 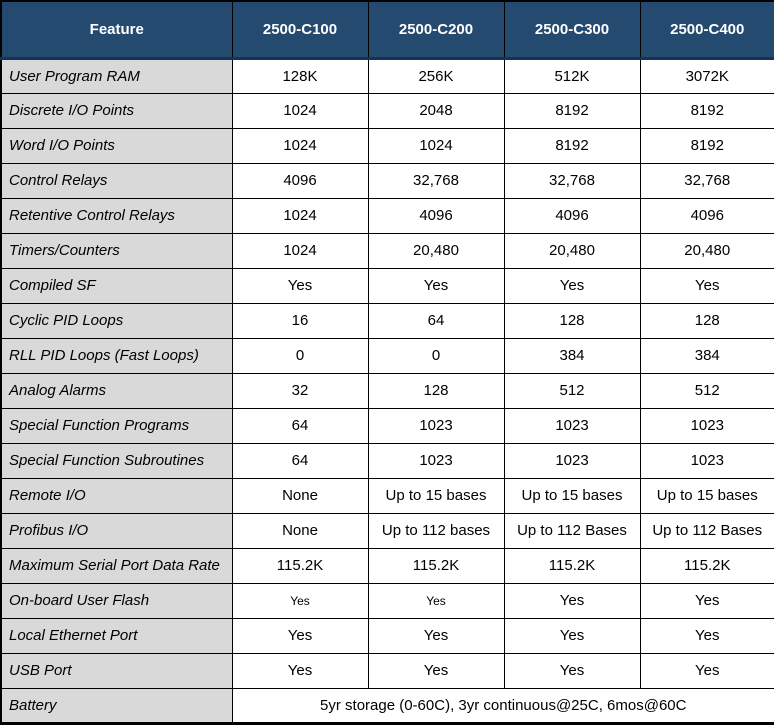 I want to click on value-cell: 3072K, so click(x=706, y=75).